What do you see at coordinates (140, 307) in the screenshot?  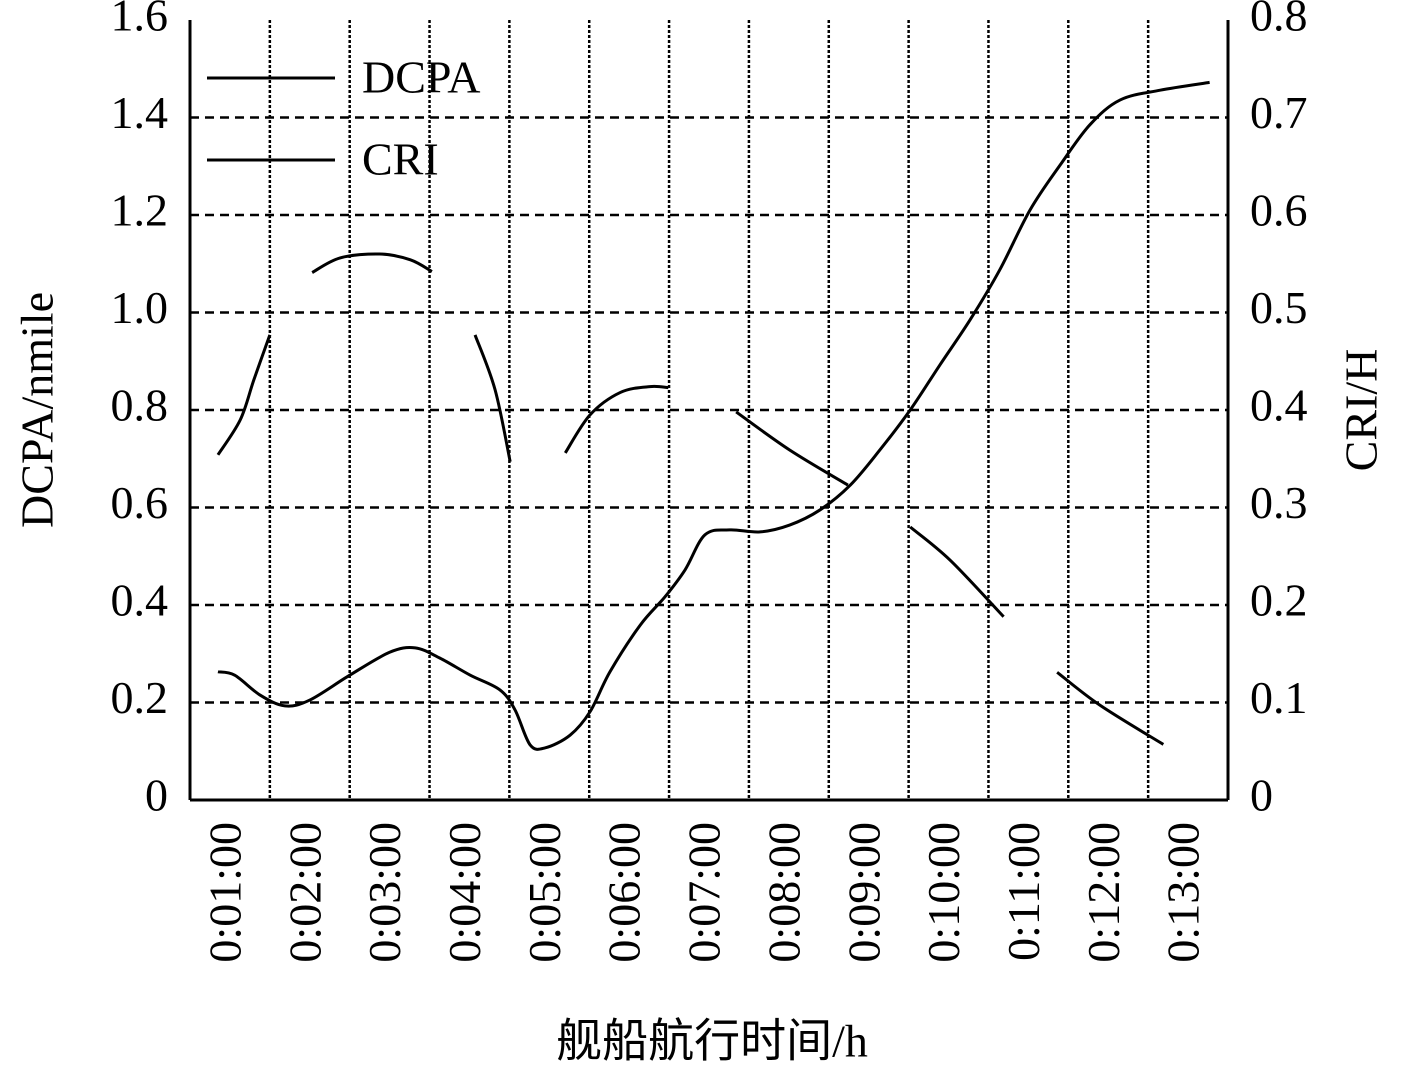 I see `y-tick-label: 1.0` at bounding box center [140, 307].